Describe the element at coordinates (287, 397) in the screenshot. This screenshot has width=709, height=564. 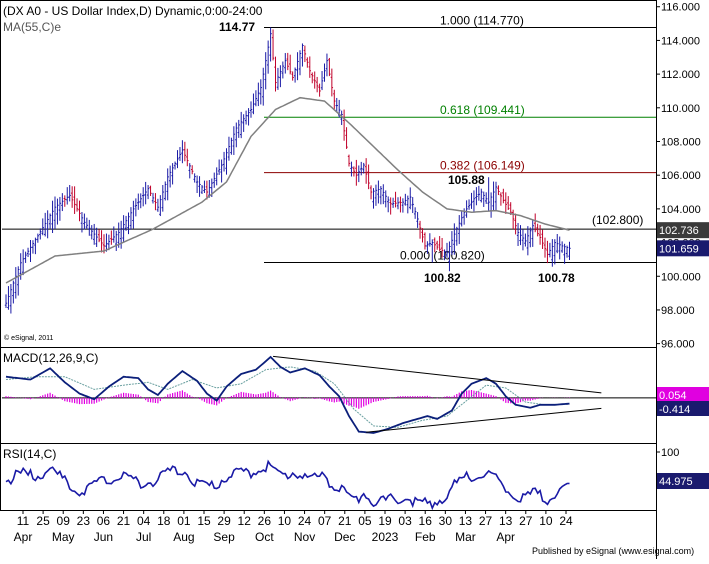
I see `macd-signal-line` at that location.